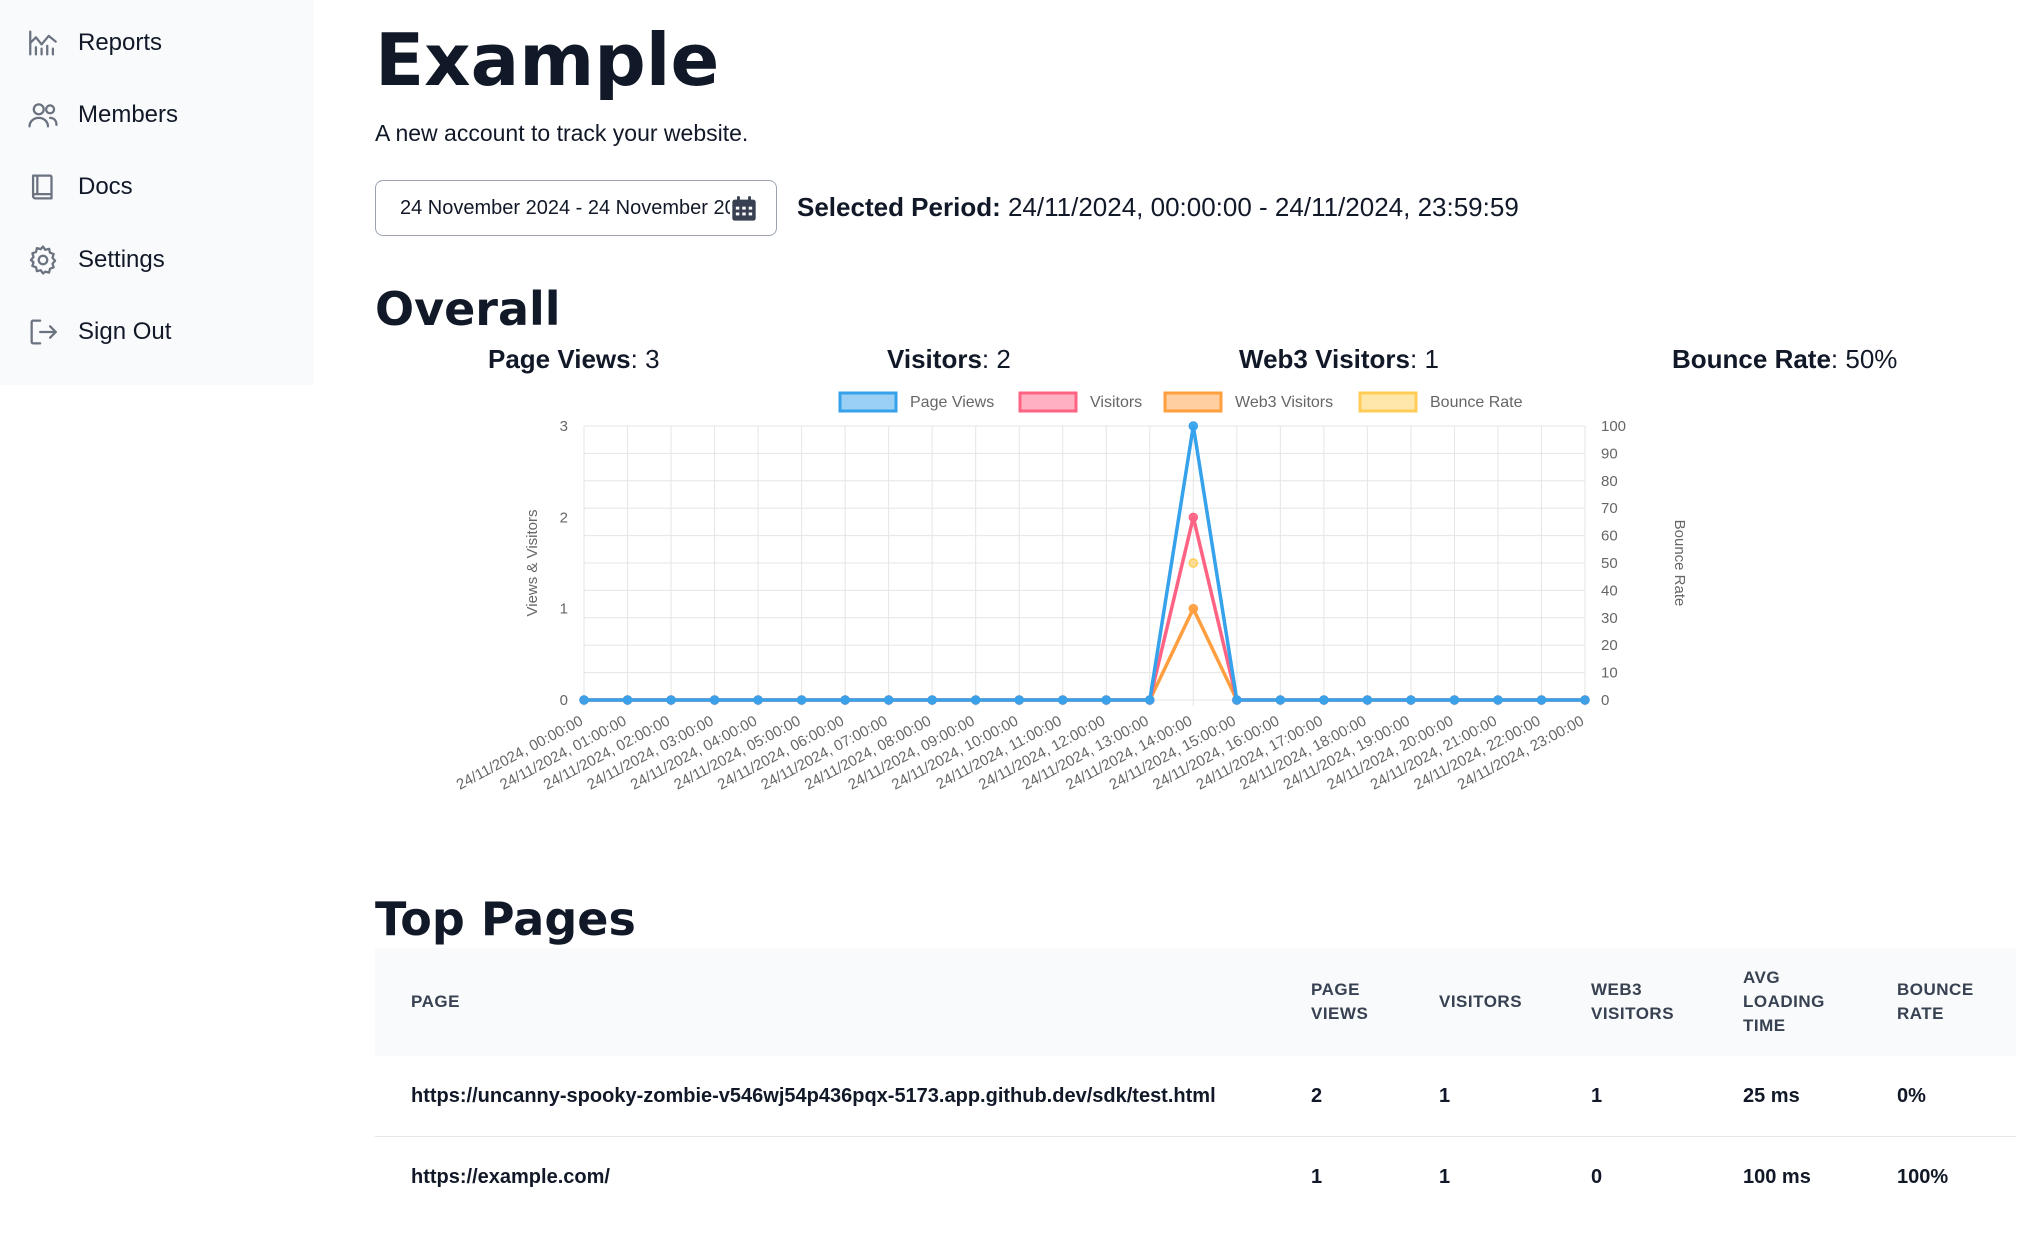 The width and height of the screenshot is (2028, 1252). Describe the element at coordinates (652, 359) in the screenshot. I see `stat-value: 3` at that location.